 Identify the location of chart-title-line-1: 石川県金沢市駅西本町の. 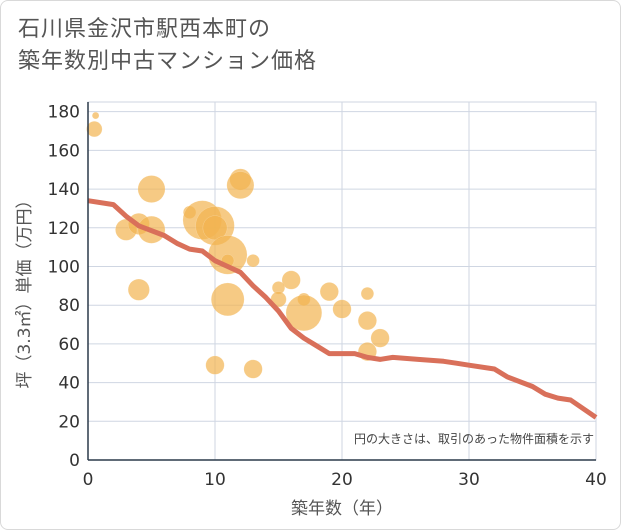
(145, 29).